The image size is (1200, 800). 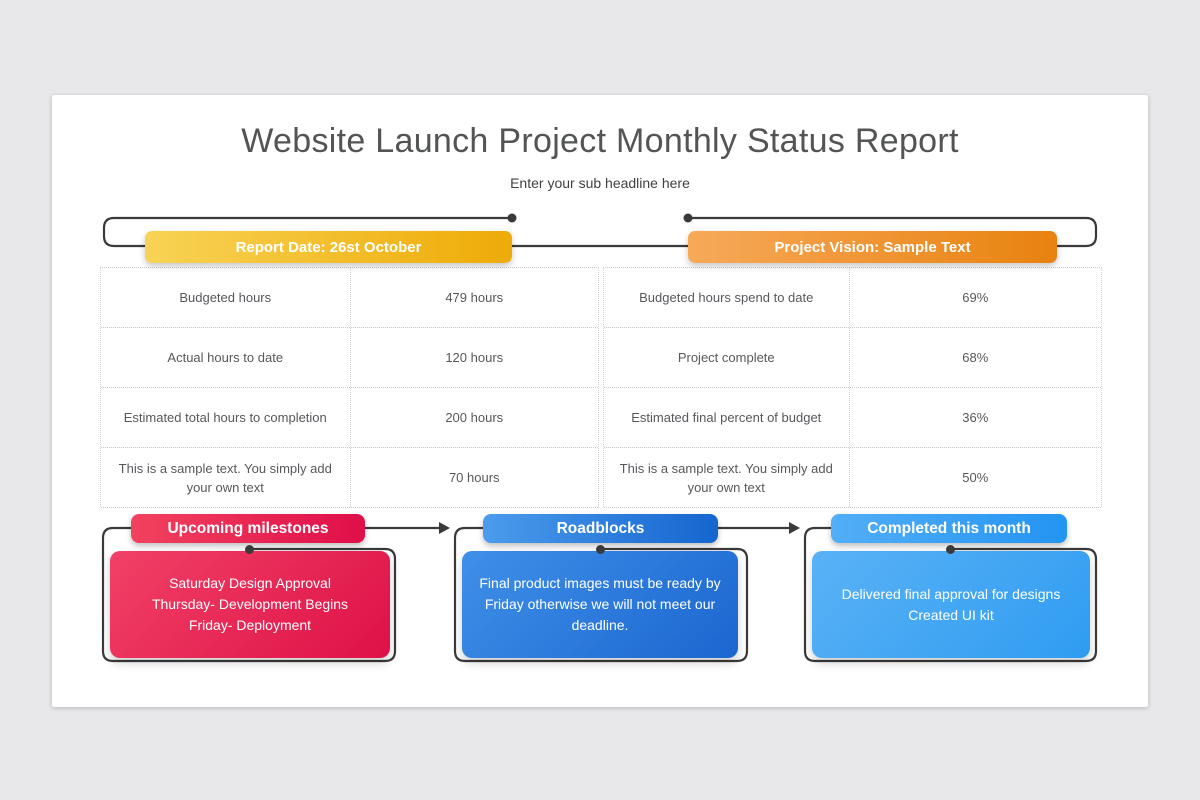 What do you see at coordinates (727, 297) in the screenshot?
I see `row-label: Budgeted hours spend to date` at bounding box center [727, 297].